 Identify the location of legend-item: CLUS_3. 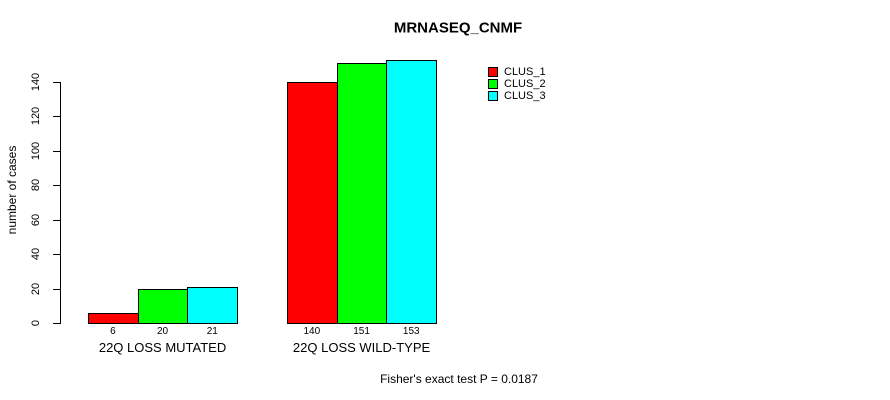
(517, 96).